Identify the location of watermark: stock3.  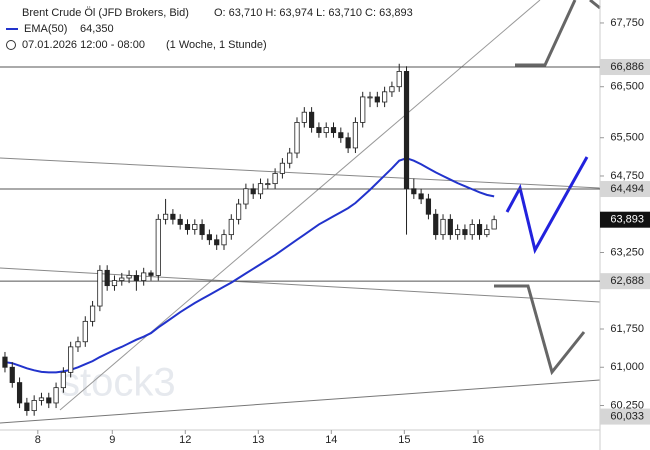
(118, 383).